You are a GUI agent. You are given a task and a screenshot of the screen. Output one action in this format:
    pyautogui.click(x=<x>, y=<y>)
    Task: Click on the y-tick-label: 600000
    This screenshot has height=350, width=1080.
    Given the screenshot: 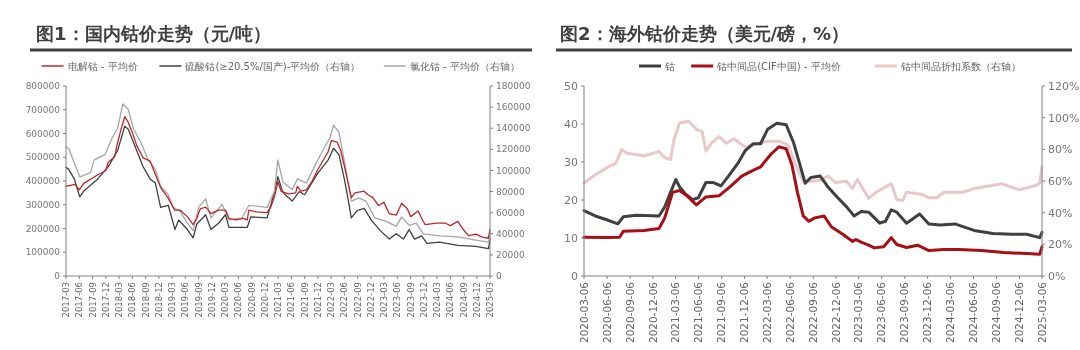 What is the action you would take?
    pyautogui.click(x=43, y=133)
    